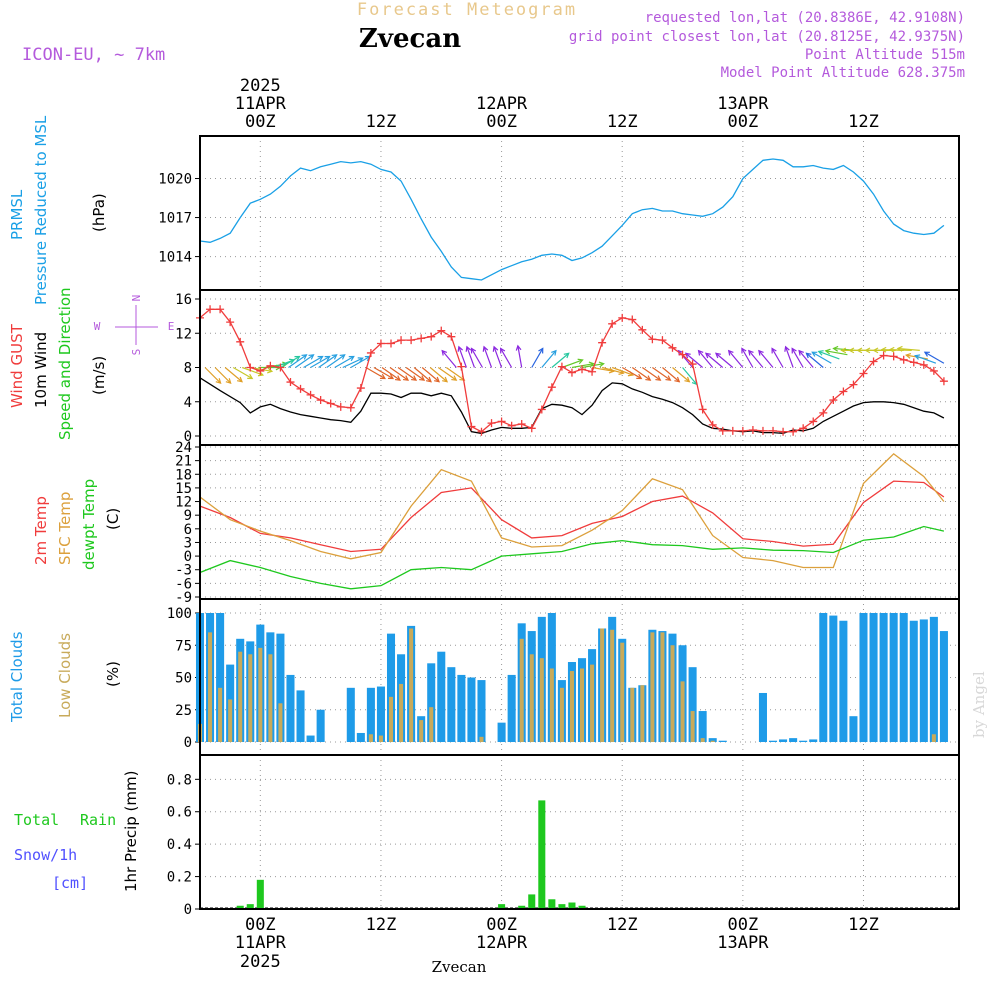 The height and width of the screenshot is (1000, 1000). I want to click on snow-label: Snow/1h, so click(45, 855).